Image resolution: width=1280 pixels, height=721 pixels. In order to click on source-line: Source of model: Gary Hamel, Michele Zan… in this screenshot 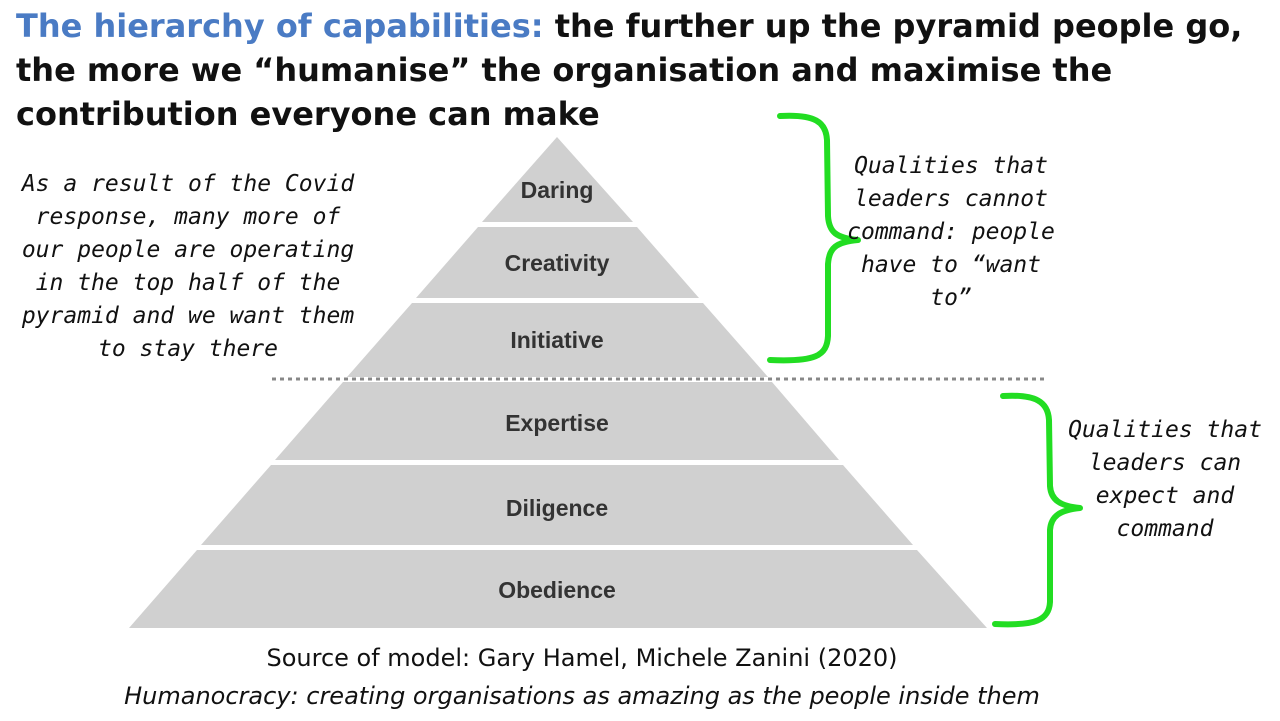, I will do `click(582, 658)`.